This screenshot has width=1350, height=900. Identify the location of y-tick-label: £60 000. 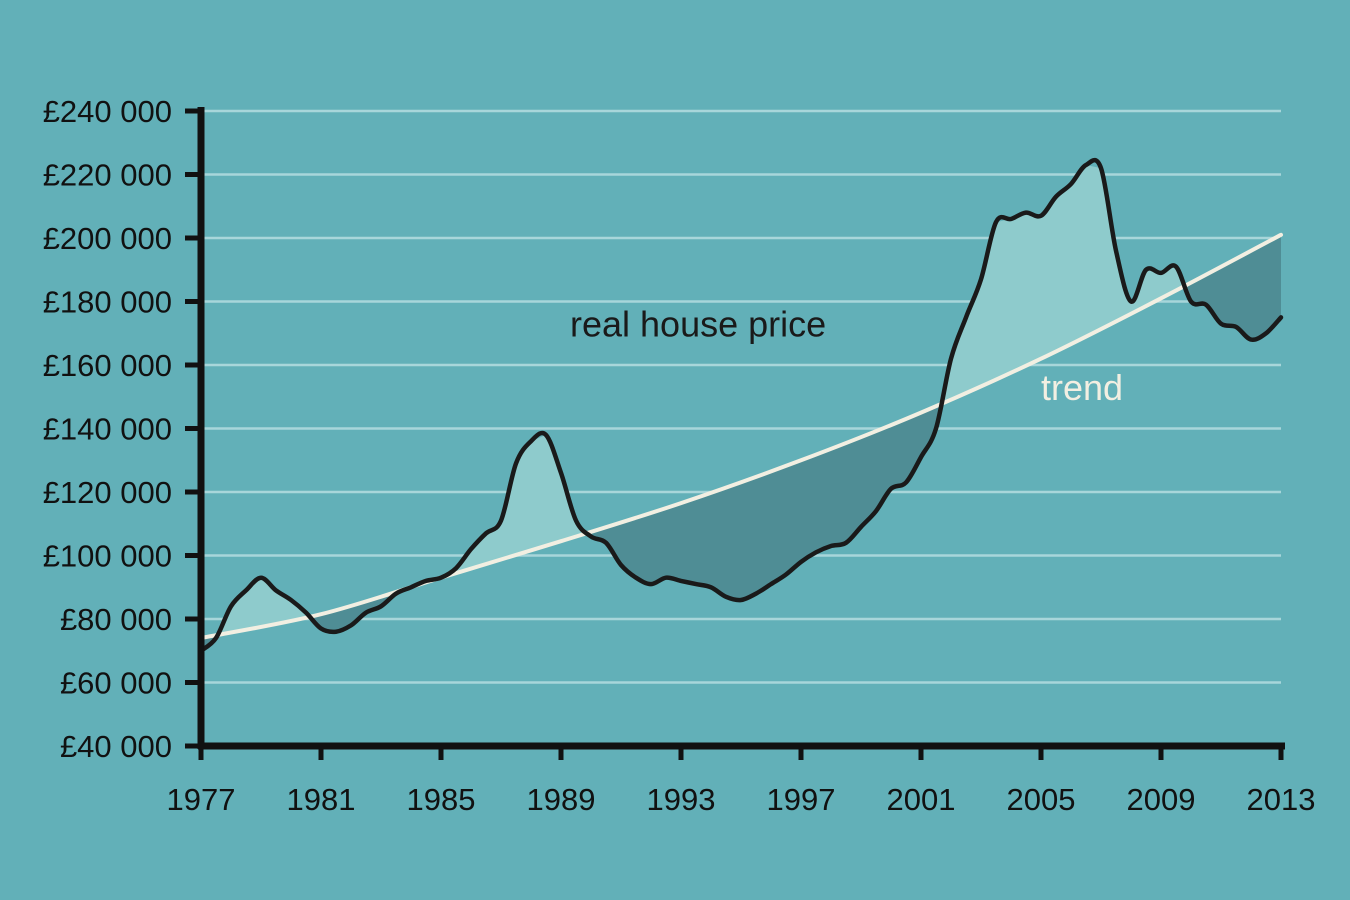
(116, 683).